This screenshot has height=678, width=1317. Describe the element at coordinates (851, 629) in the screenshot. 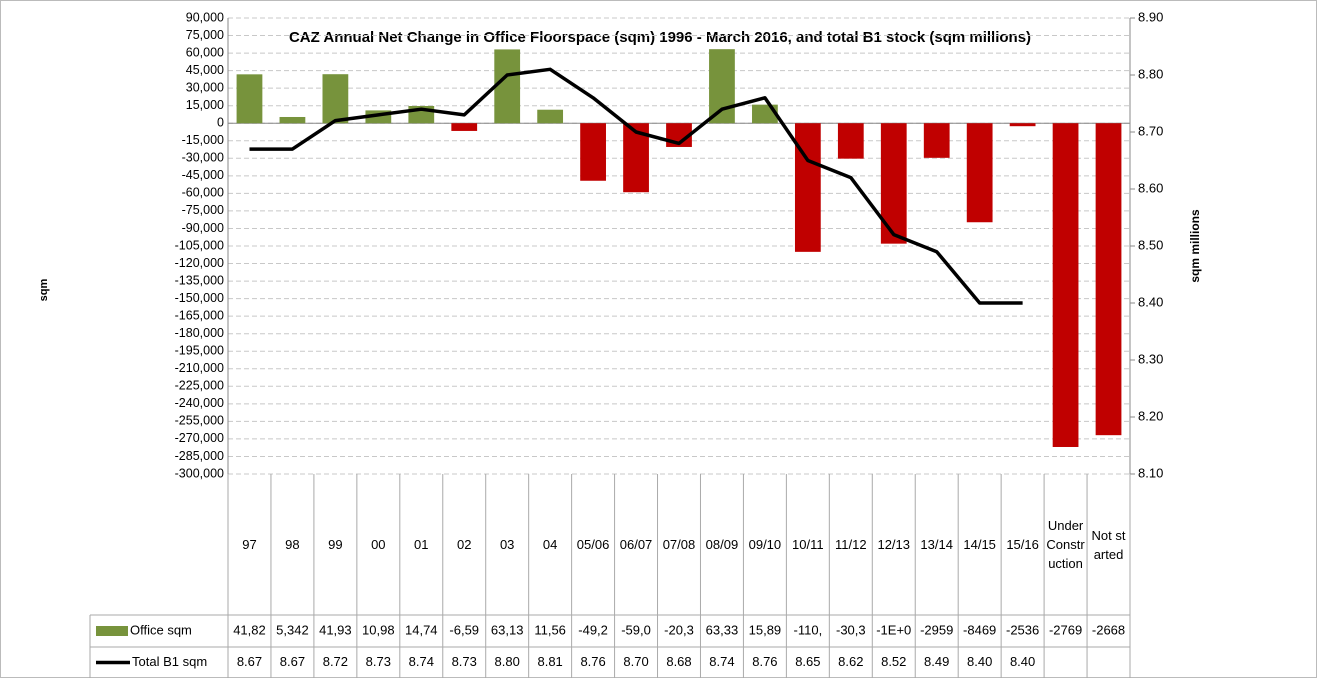

I see `data-label: -30,3` at that location.